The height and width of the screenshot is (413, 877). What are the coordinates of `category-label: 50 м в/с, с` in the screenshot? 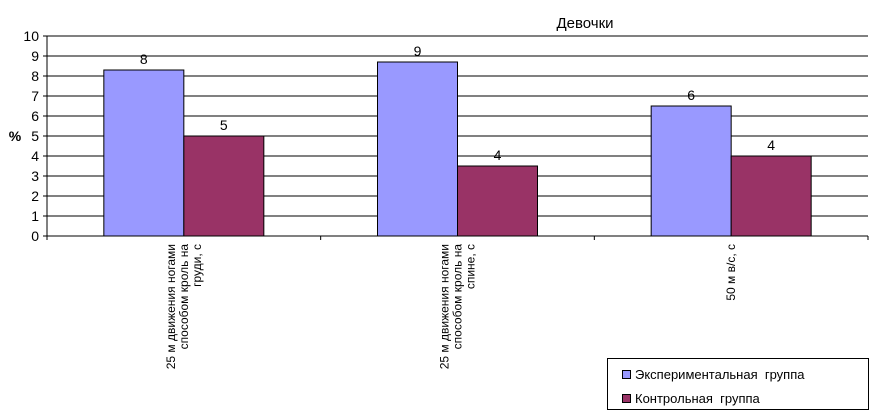 It's located at (731, 272).